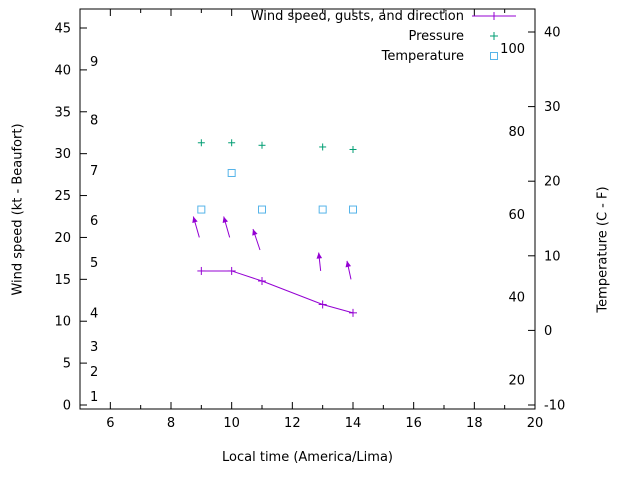  Describe the element at coordinates (548, 331) in the screenshot. I see `y-right-tick-label: 0` at that location.